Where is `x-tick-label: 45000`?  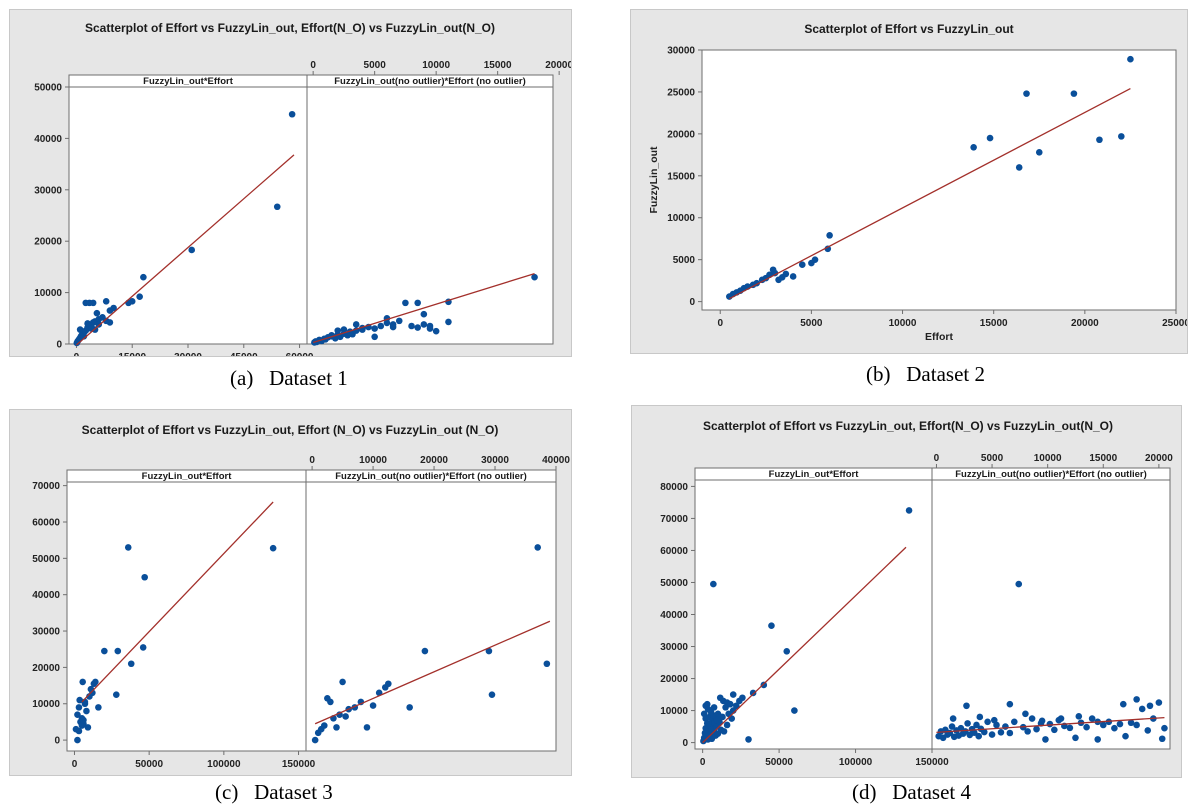 x-tick-label: 45000 is located at coordinates (244, 354).